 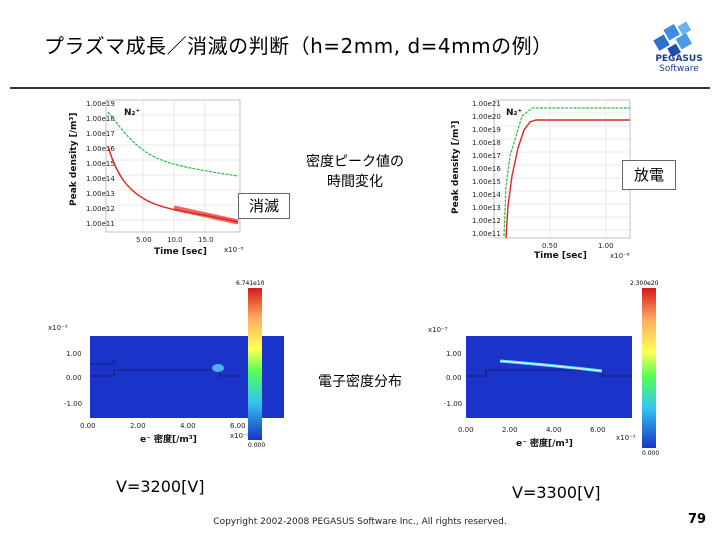 What do you see at coordinates (206, 215) in the screenshot?
I see `red-curve-band` at bounding box center [206, 215].